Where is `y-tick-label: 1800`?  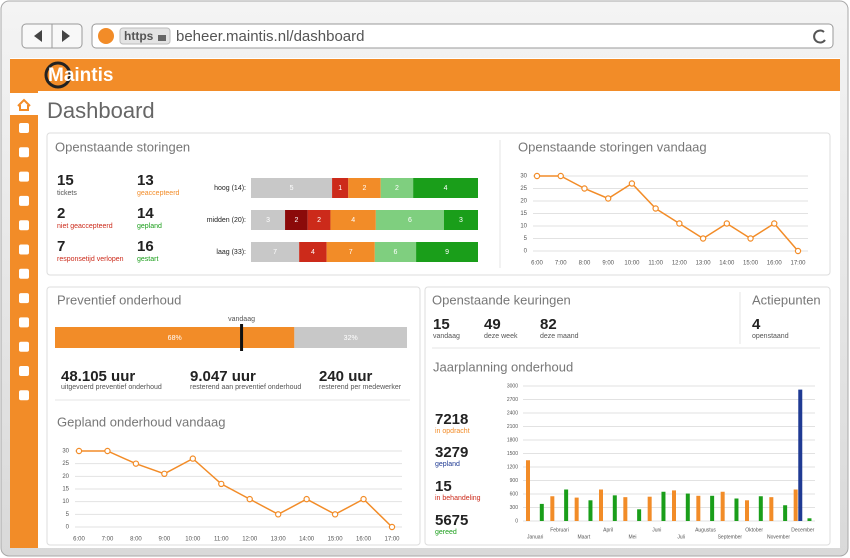
y-tick-label: 1800 is located at coordinates (512, 440).